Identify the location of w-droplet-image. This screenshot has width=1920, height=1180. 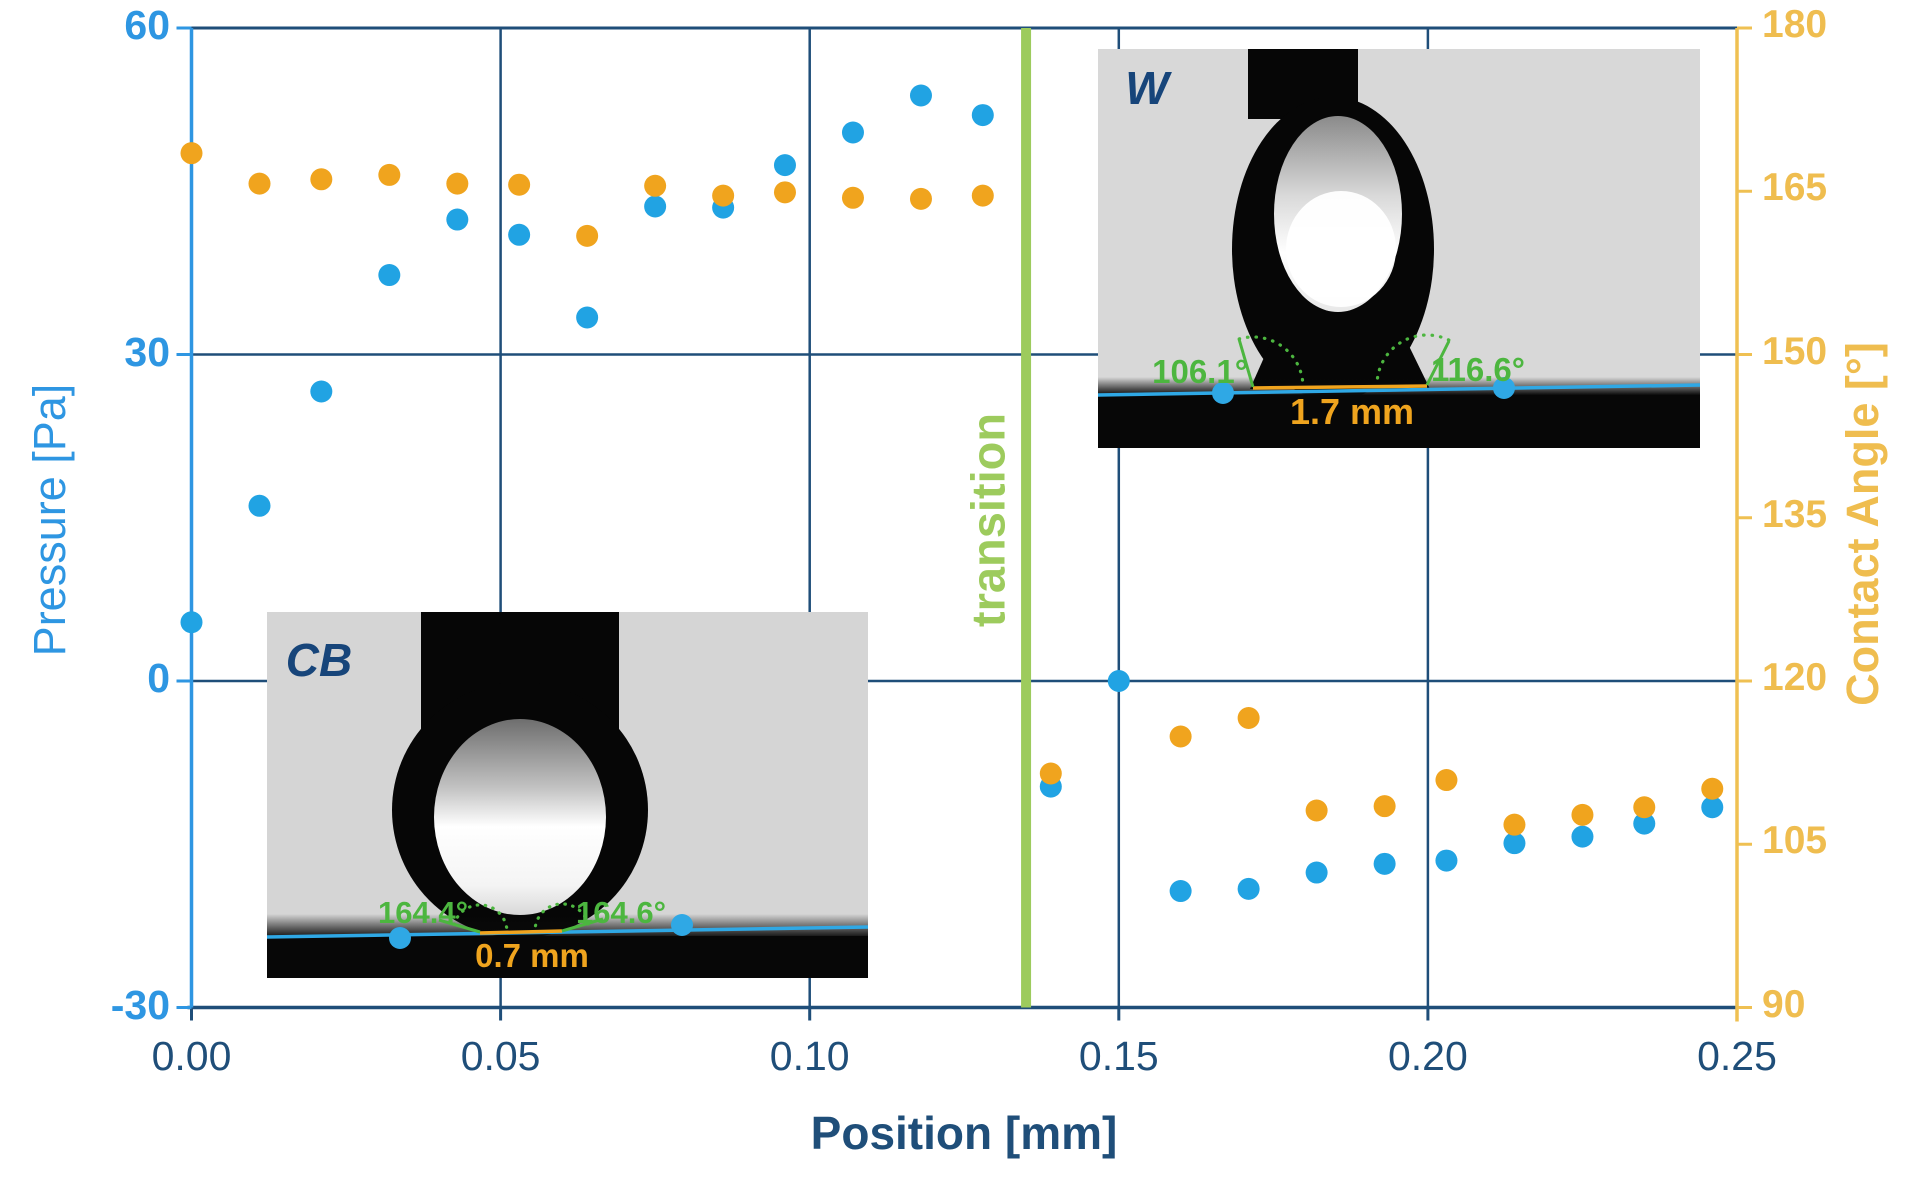
(1399, 248).